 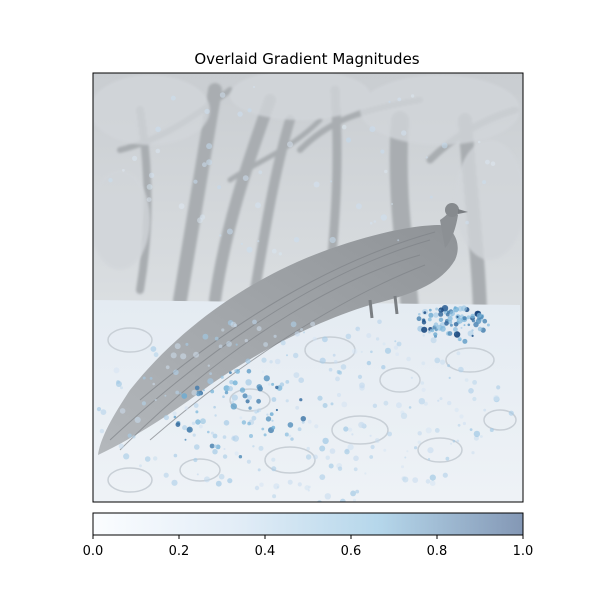 I want to click on colorbar: 0.0 0.2 0.4 0.6 0.8 1.0, so click(x=308, y=535).